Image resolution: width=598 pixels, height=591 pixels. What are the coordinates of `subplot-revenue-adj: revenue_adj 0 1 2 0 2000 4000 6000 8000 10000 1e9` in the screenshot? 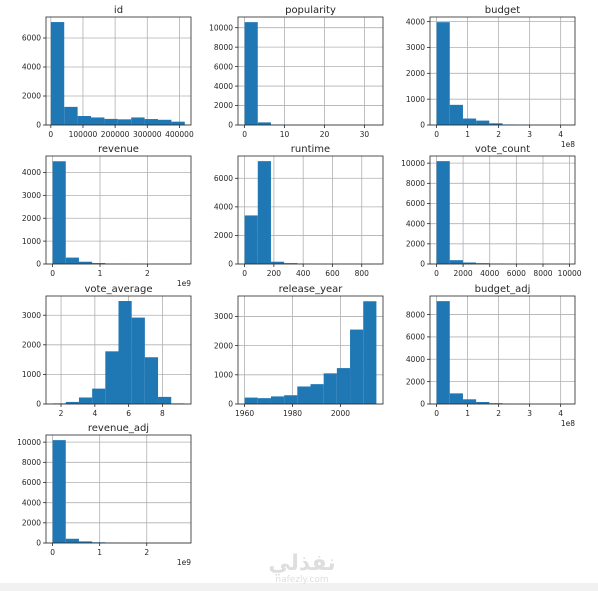 It's located at (104, 495).